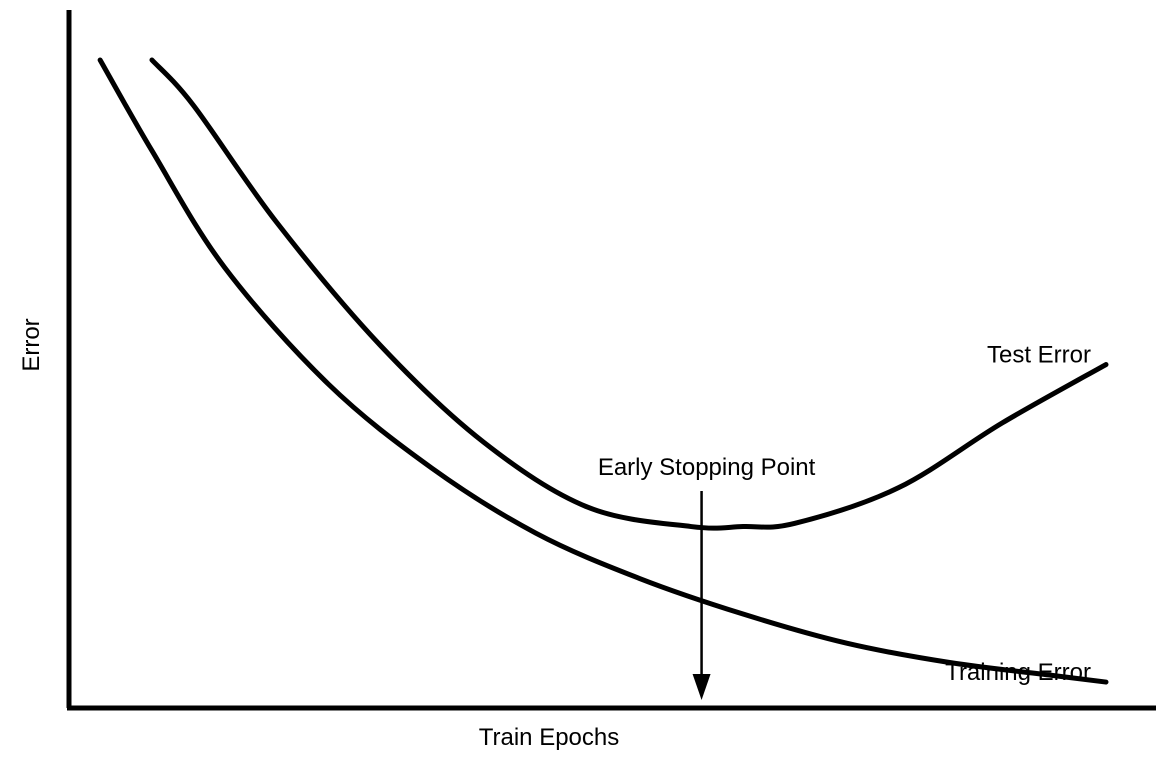 The image size is (1169, 776). I want to click on early-stopping-arrow-head, so click(701, 687).